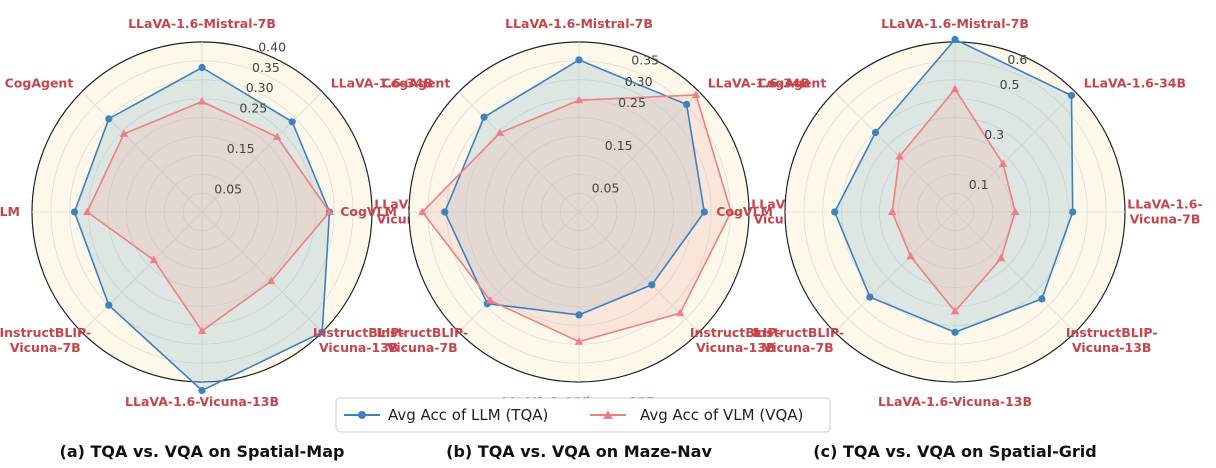 This screenshot has height=468, width=1216. What do you see at coordinates (579, 451) in the screenshot?
I see `subfigure-caption: (b) TQA vs. VQA on Maze-Nav` at bounding box center [579, 451].